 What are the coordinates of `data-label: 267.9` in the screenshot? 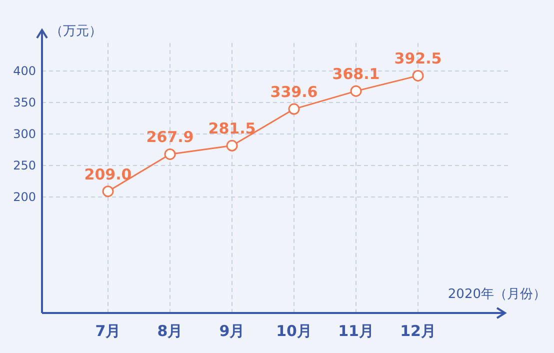 It's located at (170, 137).